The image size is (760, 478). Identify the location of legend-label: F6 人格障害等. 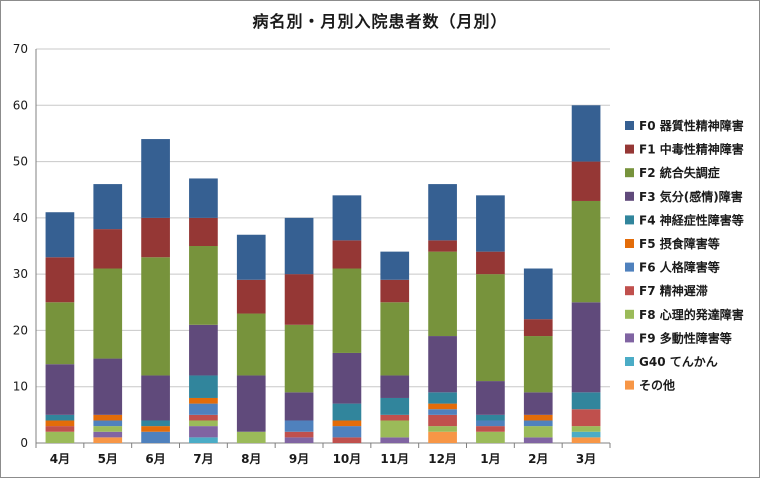
(679, 267).